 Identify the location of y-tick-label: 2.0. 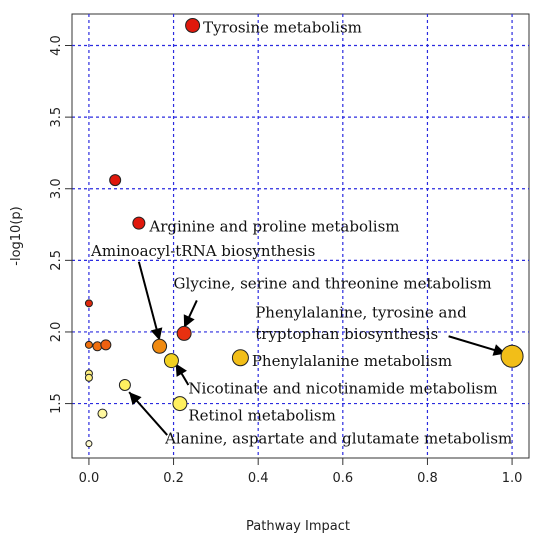
(56, 332).